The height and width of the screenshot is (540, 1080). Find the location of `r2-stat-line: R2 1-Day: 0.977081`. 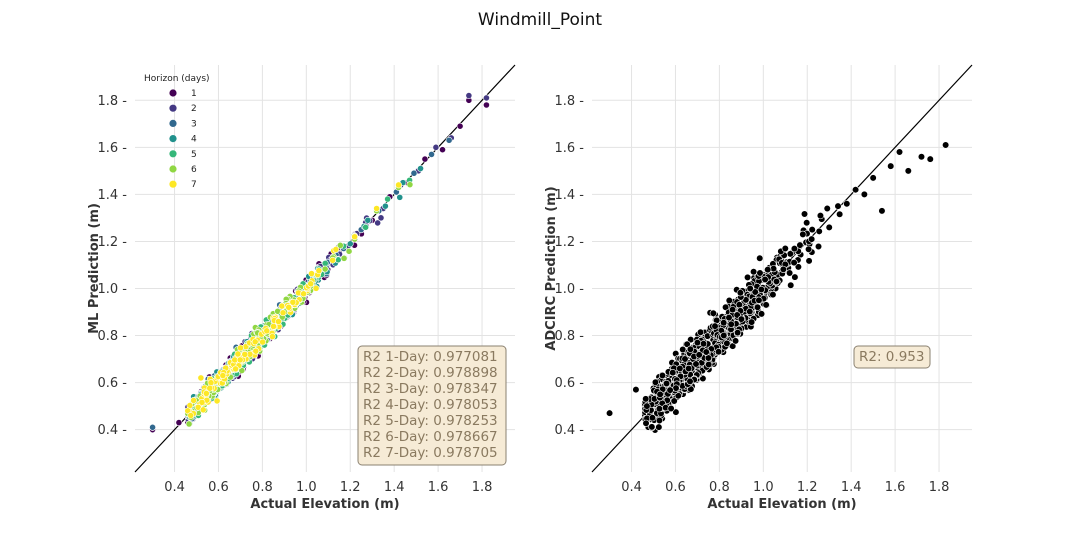

r2-stat-line: R2 1-Day: 0.977081 is located at coordinates (430, 357).